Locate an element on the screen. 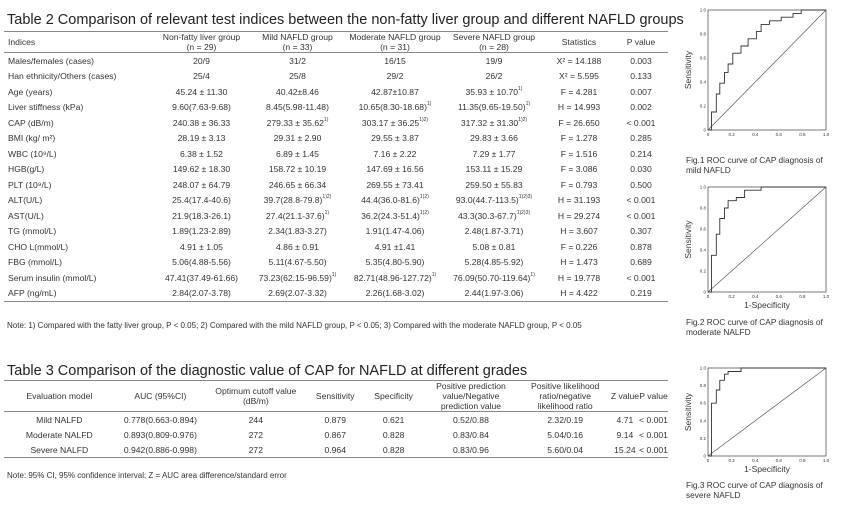  table-cell: 317.32 ± 31.301)2) is located at coordinates (494, 122).